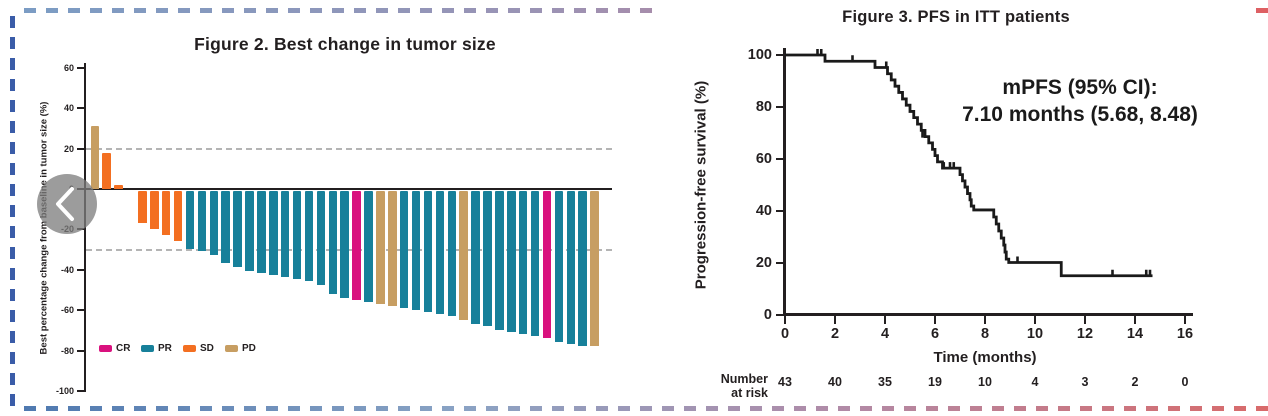  I want to click on chevron-left-icon, so click(67, 204).